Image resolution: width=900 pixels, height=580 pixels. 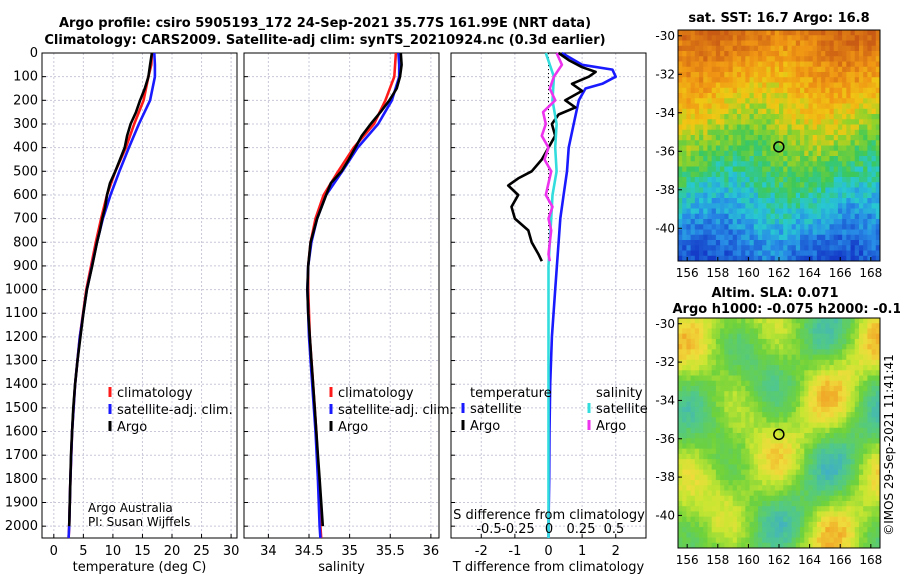 I want to click on y-tick-label: 1600, so click(x=21, y=432).